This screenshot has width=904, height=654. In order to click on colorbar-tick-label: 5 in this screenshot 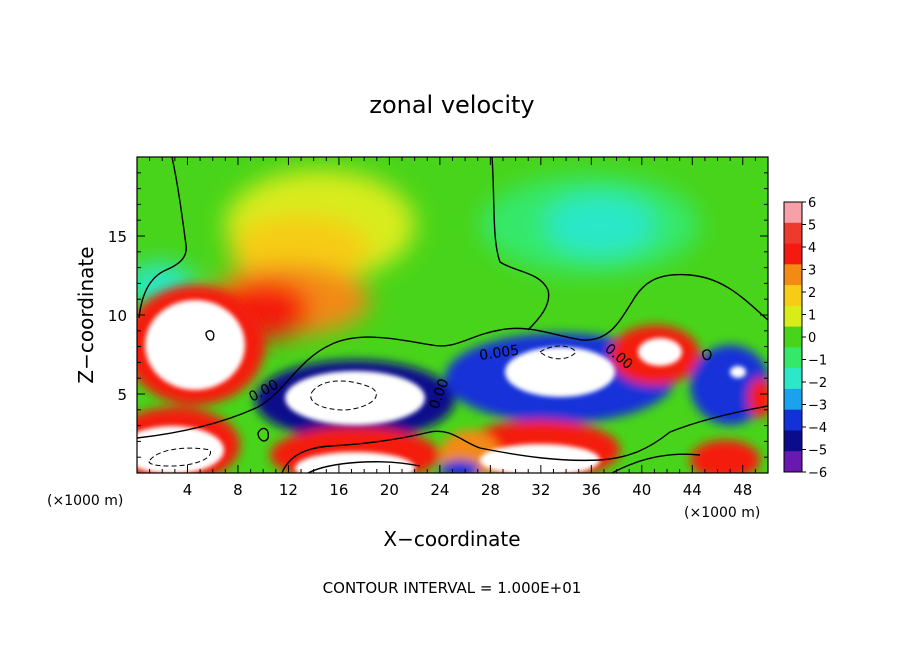, I will do `click(812, 226)`.